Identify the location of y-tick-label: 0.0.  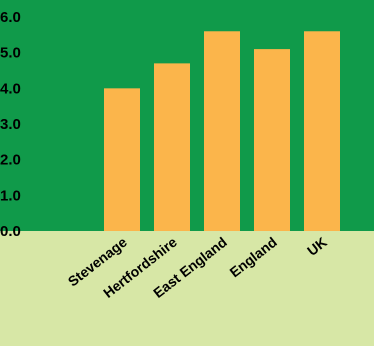
(10, 231).